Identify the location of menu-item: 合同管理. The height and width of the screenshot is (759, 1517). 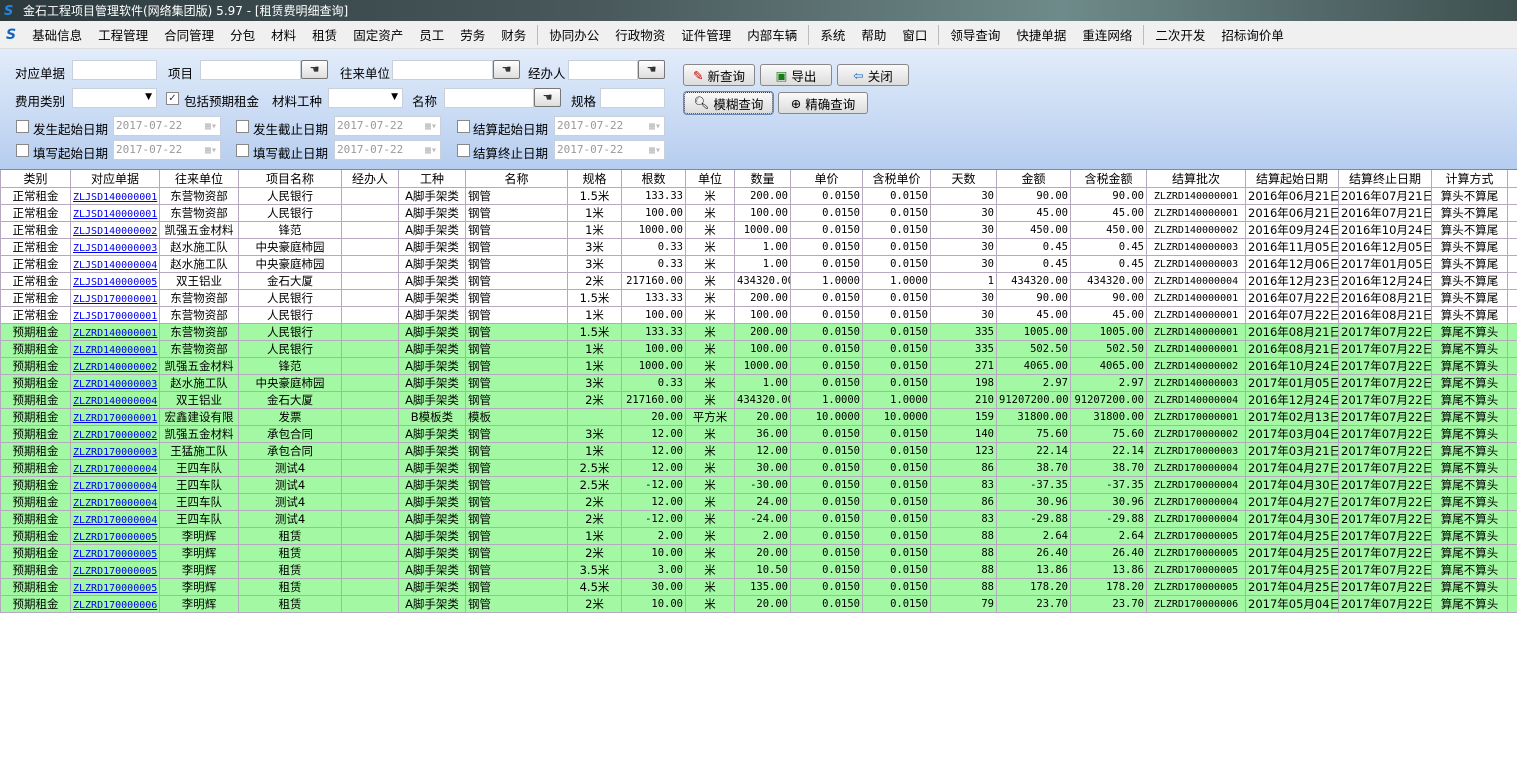
(189, 35).